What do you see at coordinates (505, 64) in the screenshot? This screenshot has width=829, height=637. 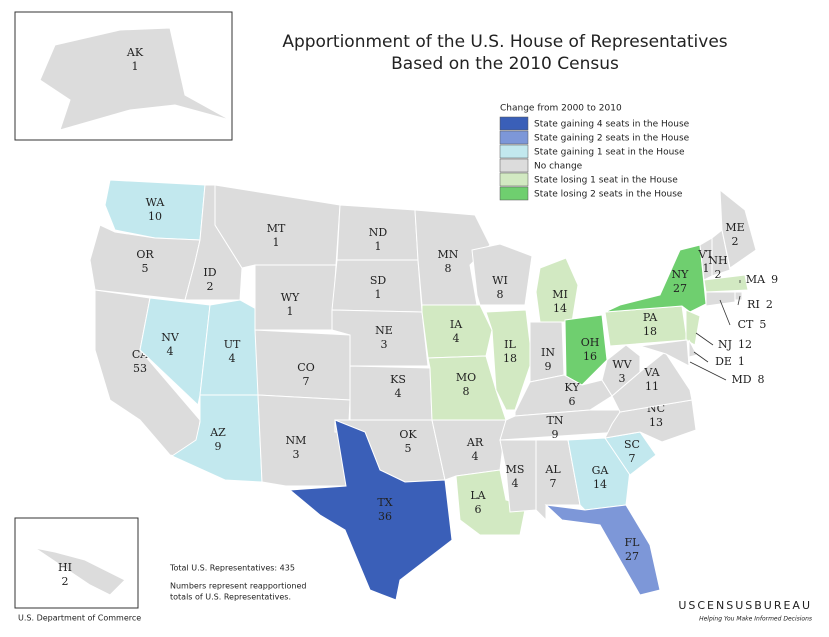 I see `subtitle: Based on the 2010 Census` at bounding box center [505, 64].